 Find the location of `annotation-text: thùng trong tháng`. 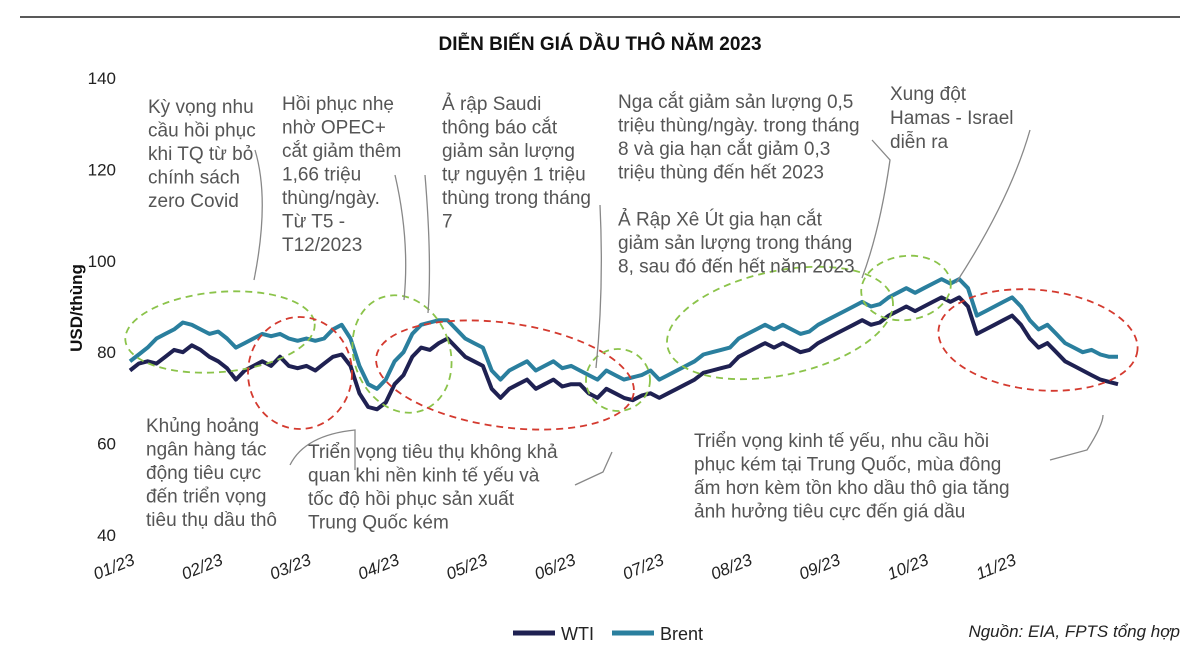

annotation-text: thùng trong tháng is located at coordinates (516, 198).